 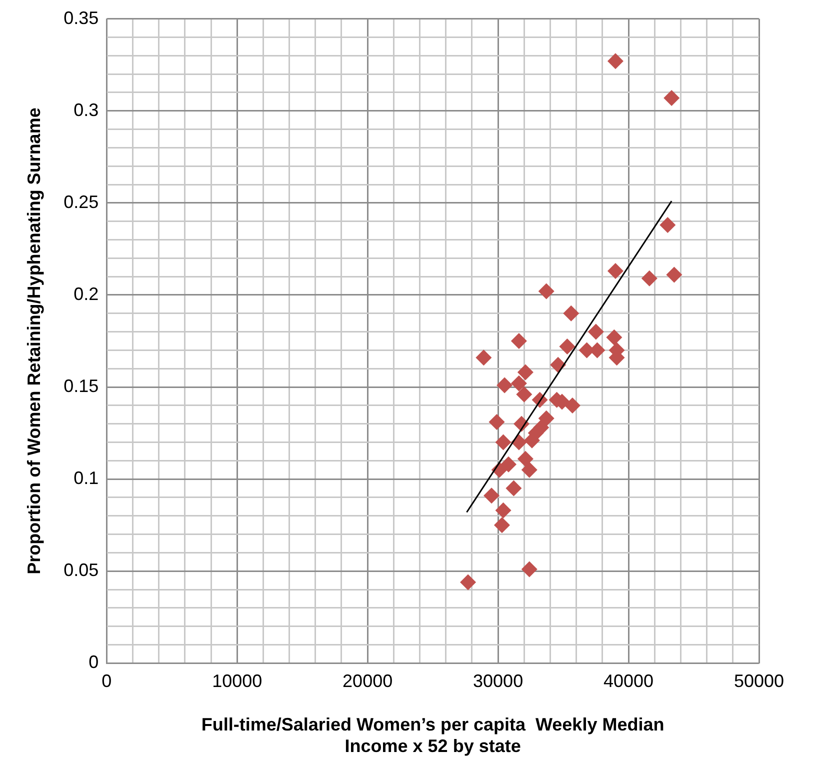 What do you see at coordinates (107, 680) in the screenshot?
I see `x-tick-label: 0` at bounding box center [107, 680].